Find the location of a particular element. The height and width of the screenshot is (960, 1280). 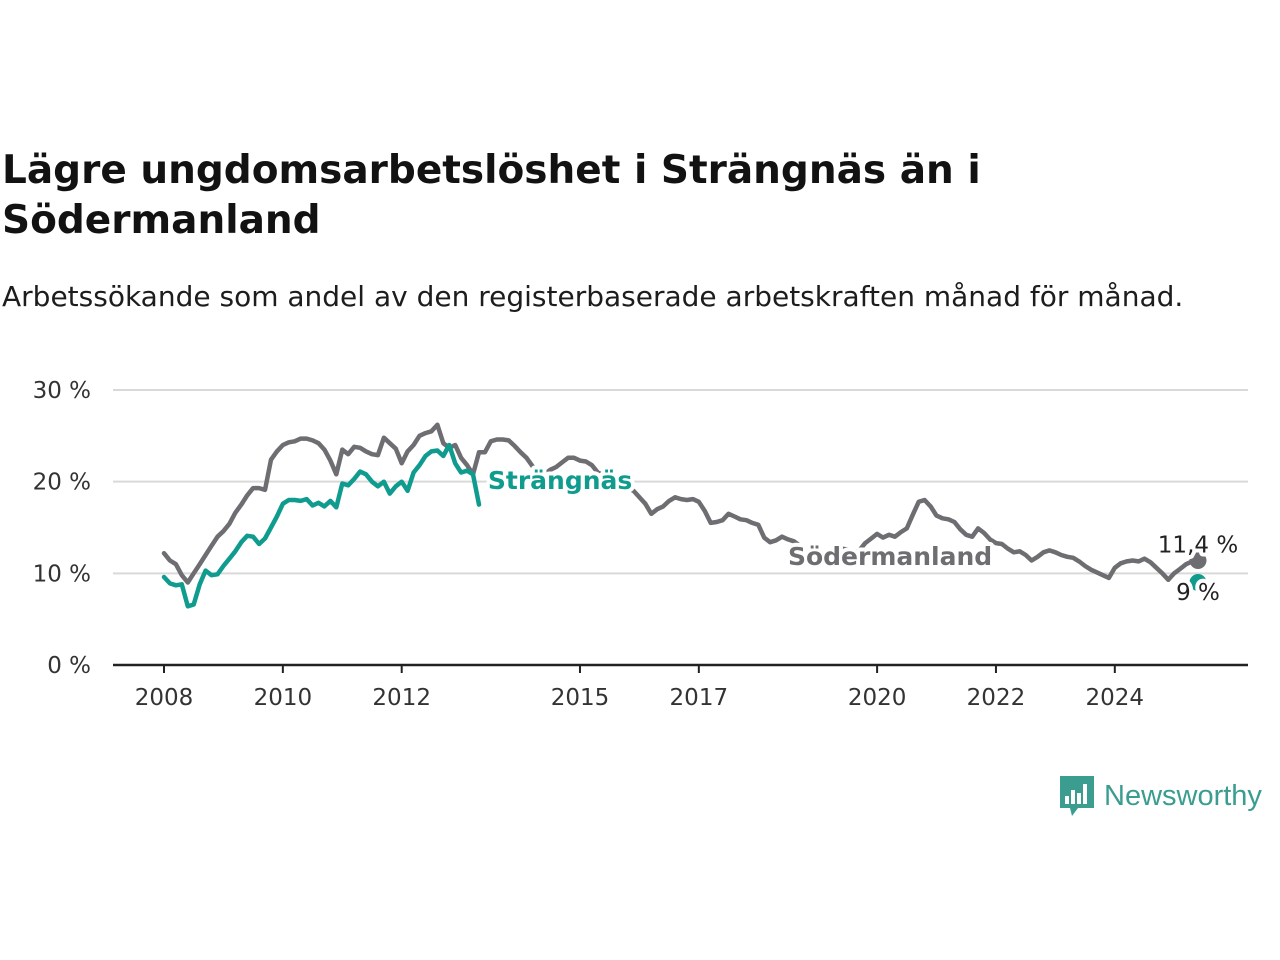

series-line-strängnäs is located at coordinates (321, 525).